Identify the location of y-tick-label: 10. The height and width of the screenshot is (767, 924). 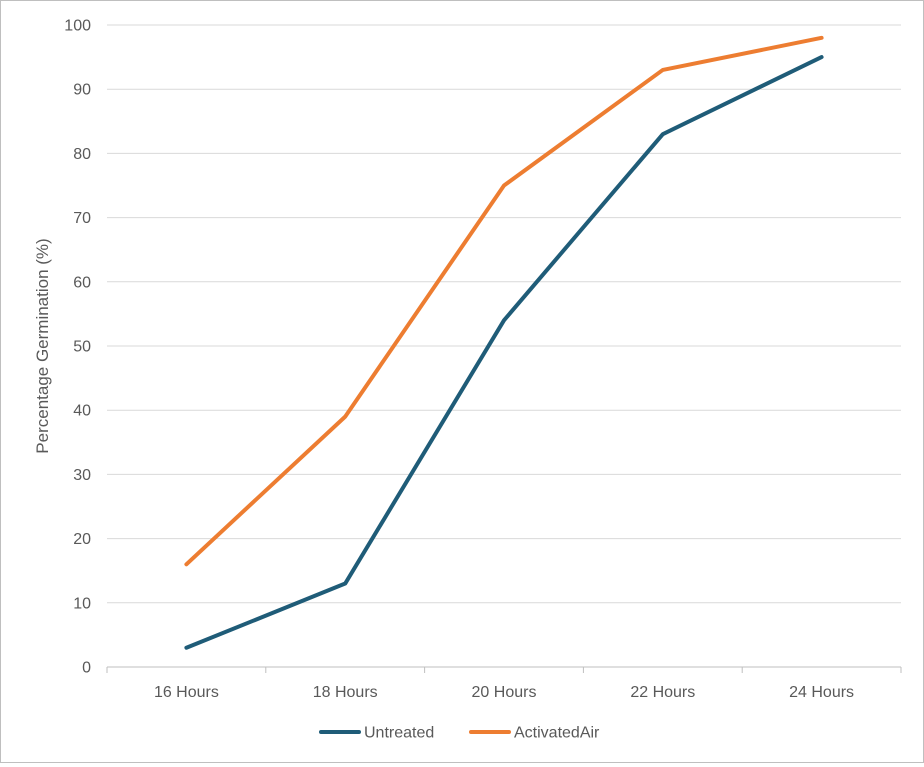
(82, 603).